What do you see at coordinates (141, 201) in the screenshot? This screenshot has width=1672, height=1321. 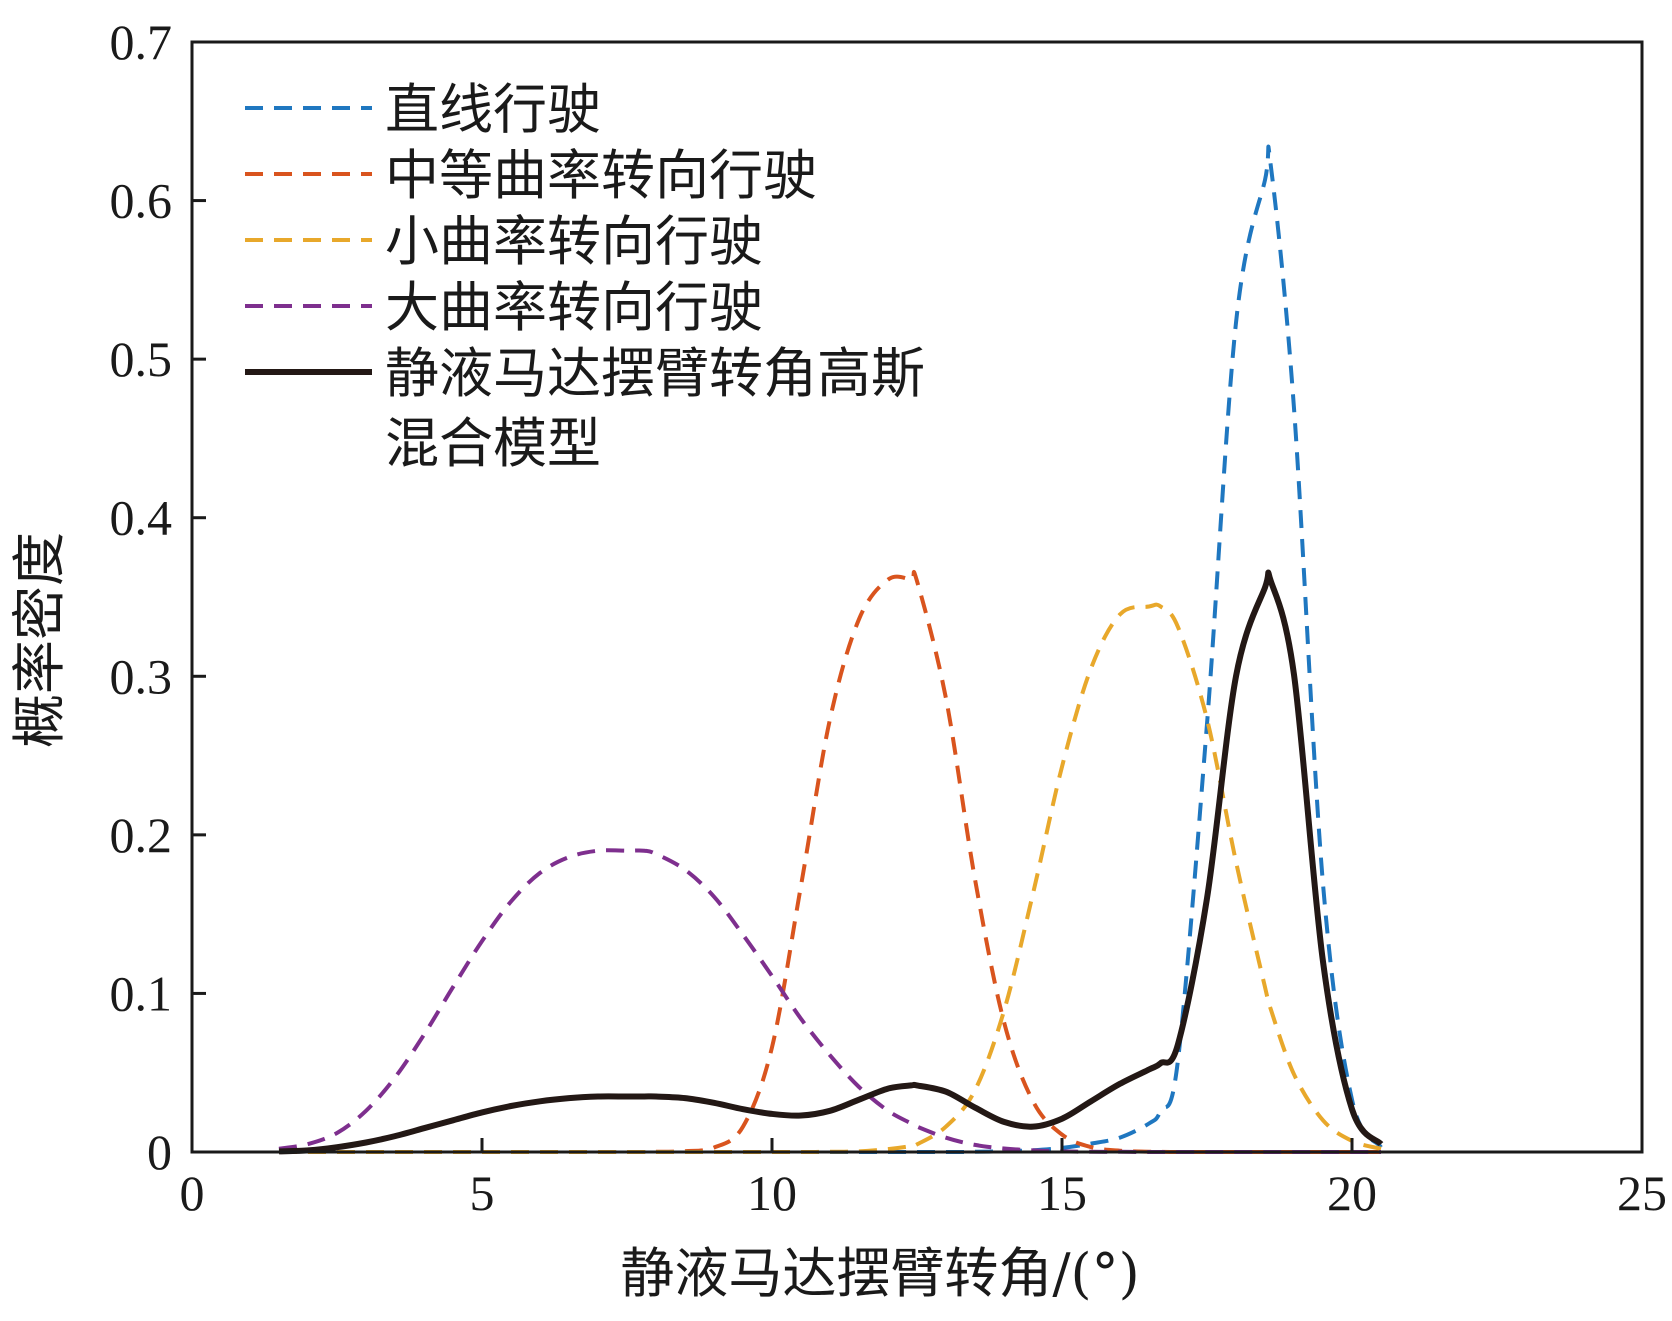 I see `y-tick-label: 0.6` at bounding box center [141, 201].